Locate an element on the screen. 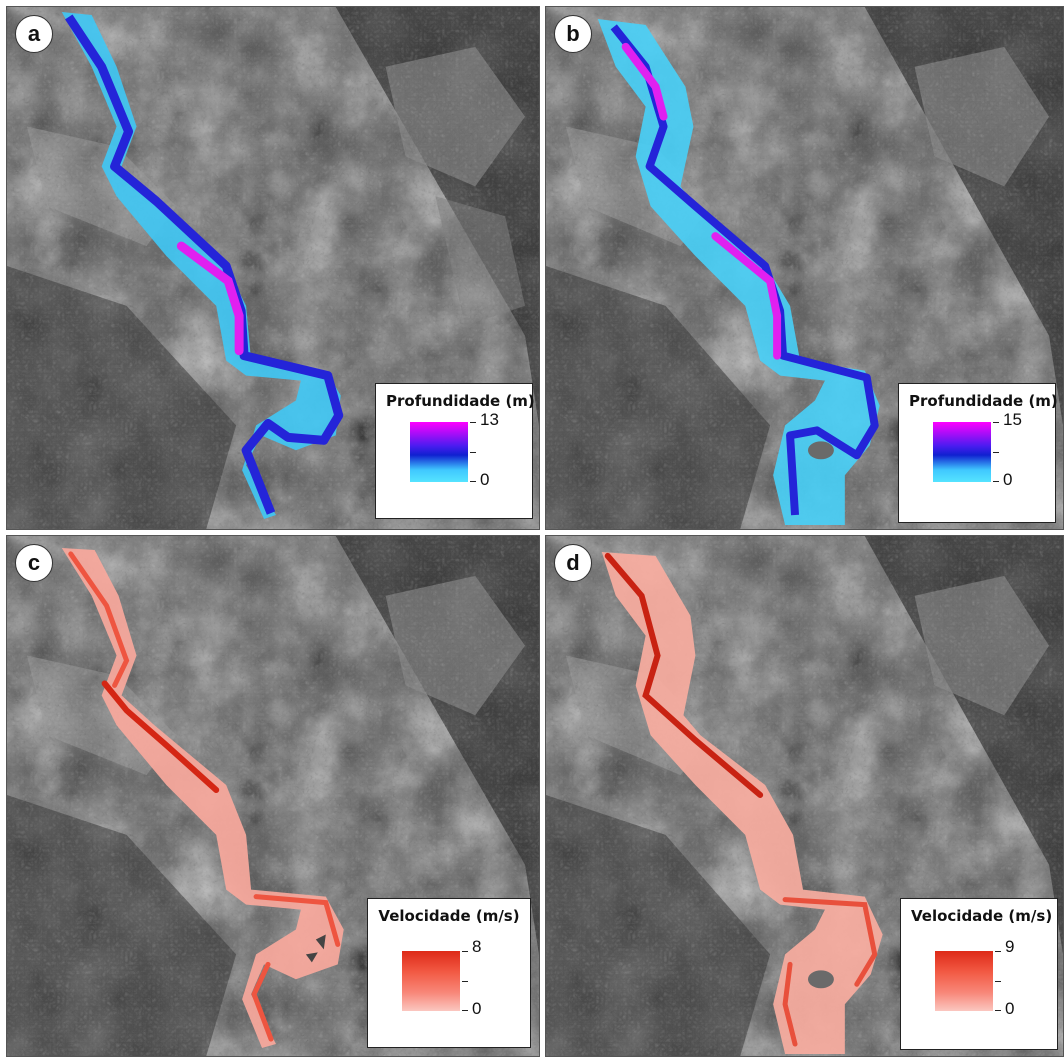 Image resolution: width=1064 pixels, height=1057 pixels. legend-max-value: 8 is located at coordinates (477, 946).